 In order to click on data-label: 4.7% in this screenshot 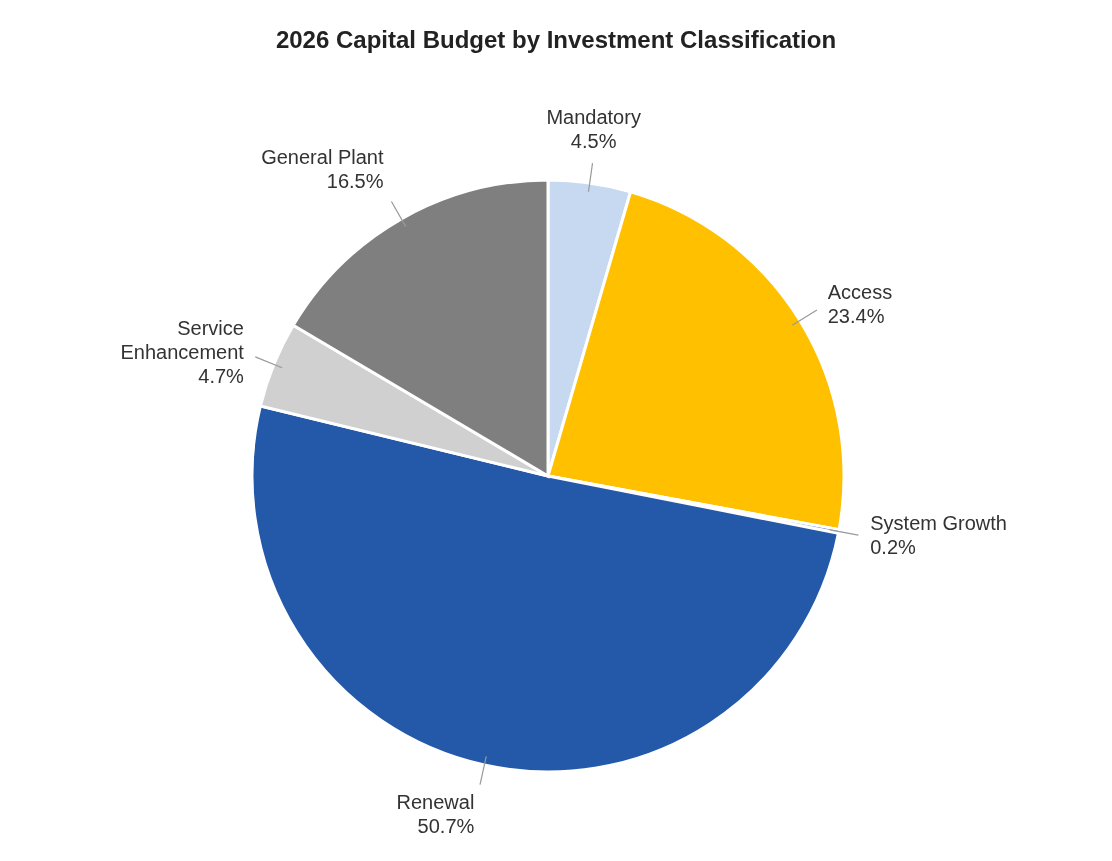, I will do `click(221, 375)`.